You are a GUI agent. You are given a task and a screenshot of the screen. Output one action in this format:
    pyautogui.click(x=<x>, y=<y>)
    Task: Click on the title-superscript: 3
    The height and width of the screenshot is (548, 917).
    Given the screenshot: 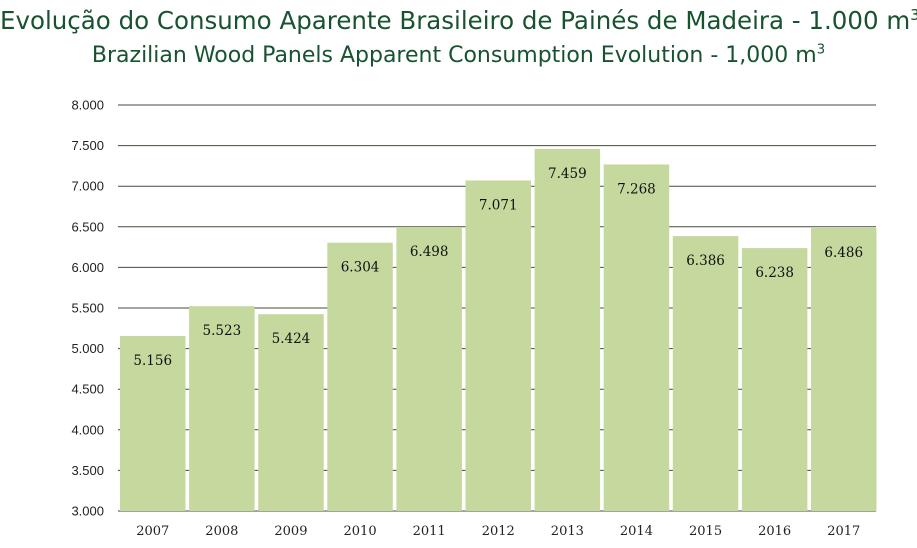 What is the action you would take?
    pyautogui.click(x=913, y=15)
    